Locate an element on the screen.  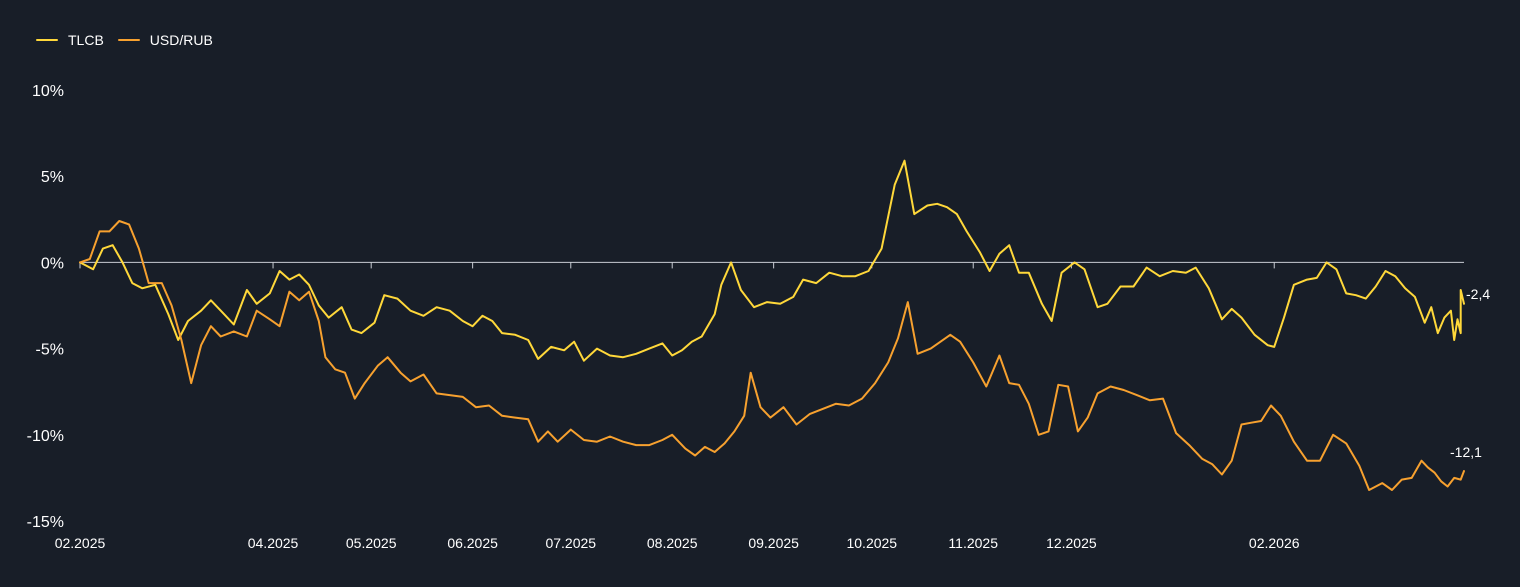
legend-item-usdrub: USD/RUB is located at coordinates (165, 40).